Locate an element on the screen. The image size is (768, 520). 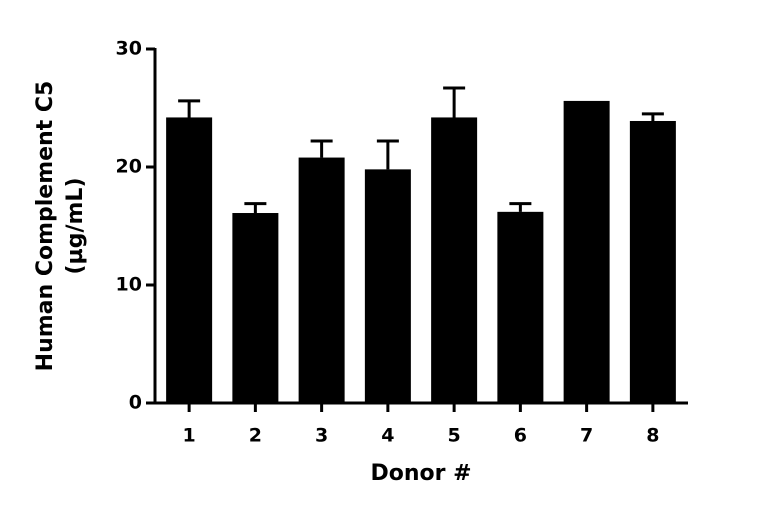
x-tick-label: 5 is located at coordinates (454, 436).